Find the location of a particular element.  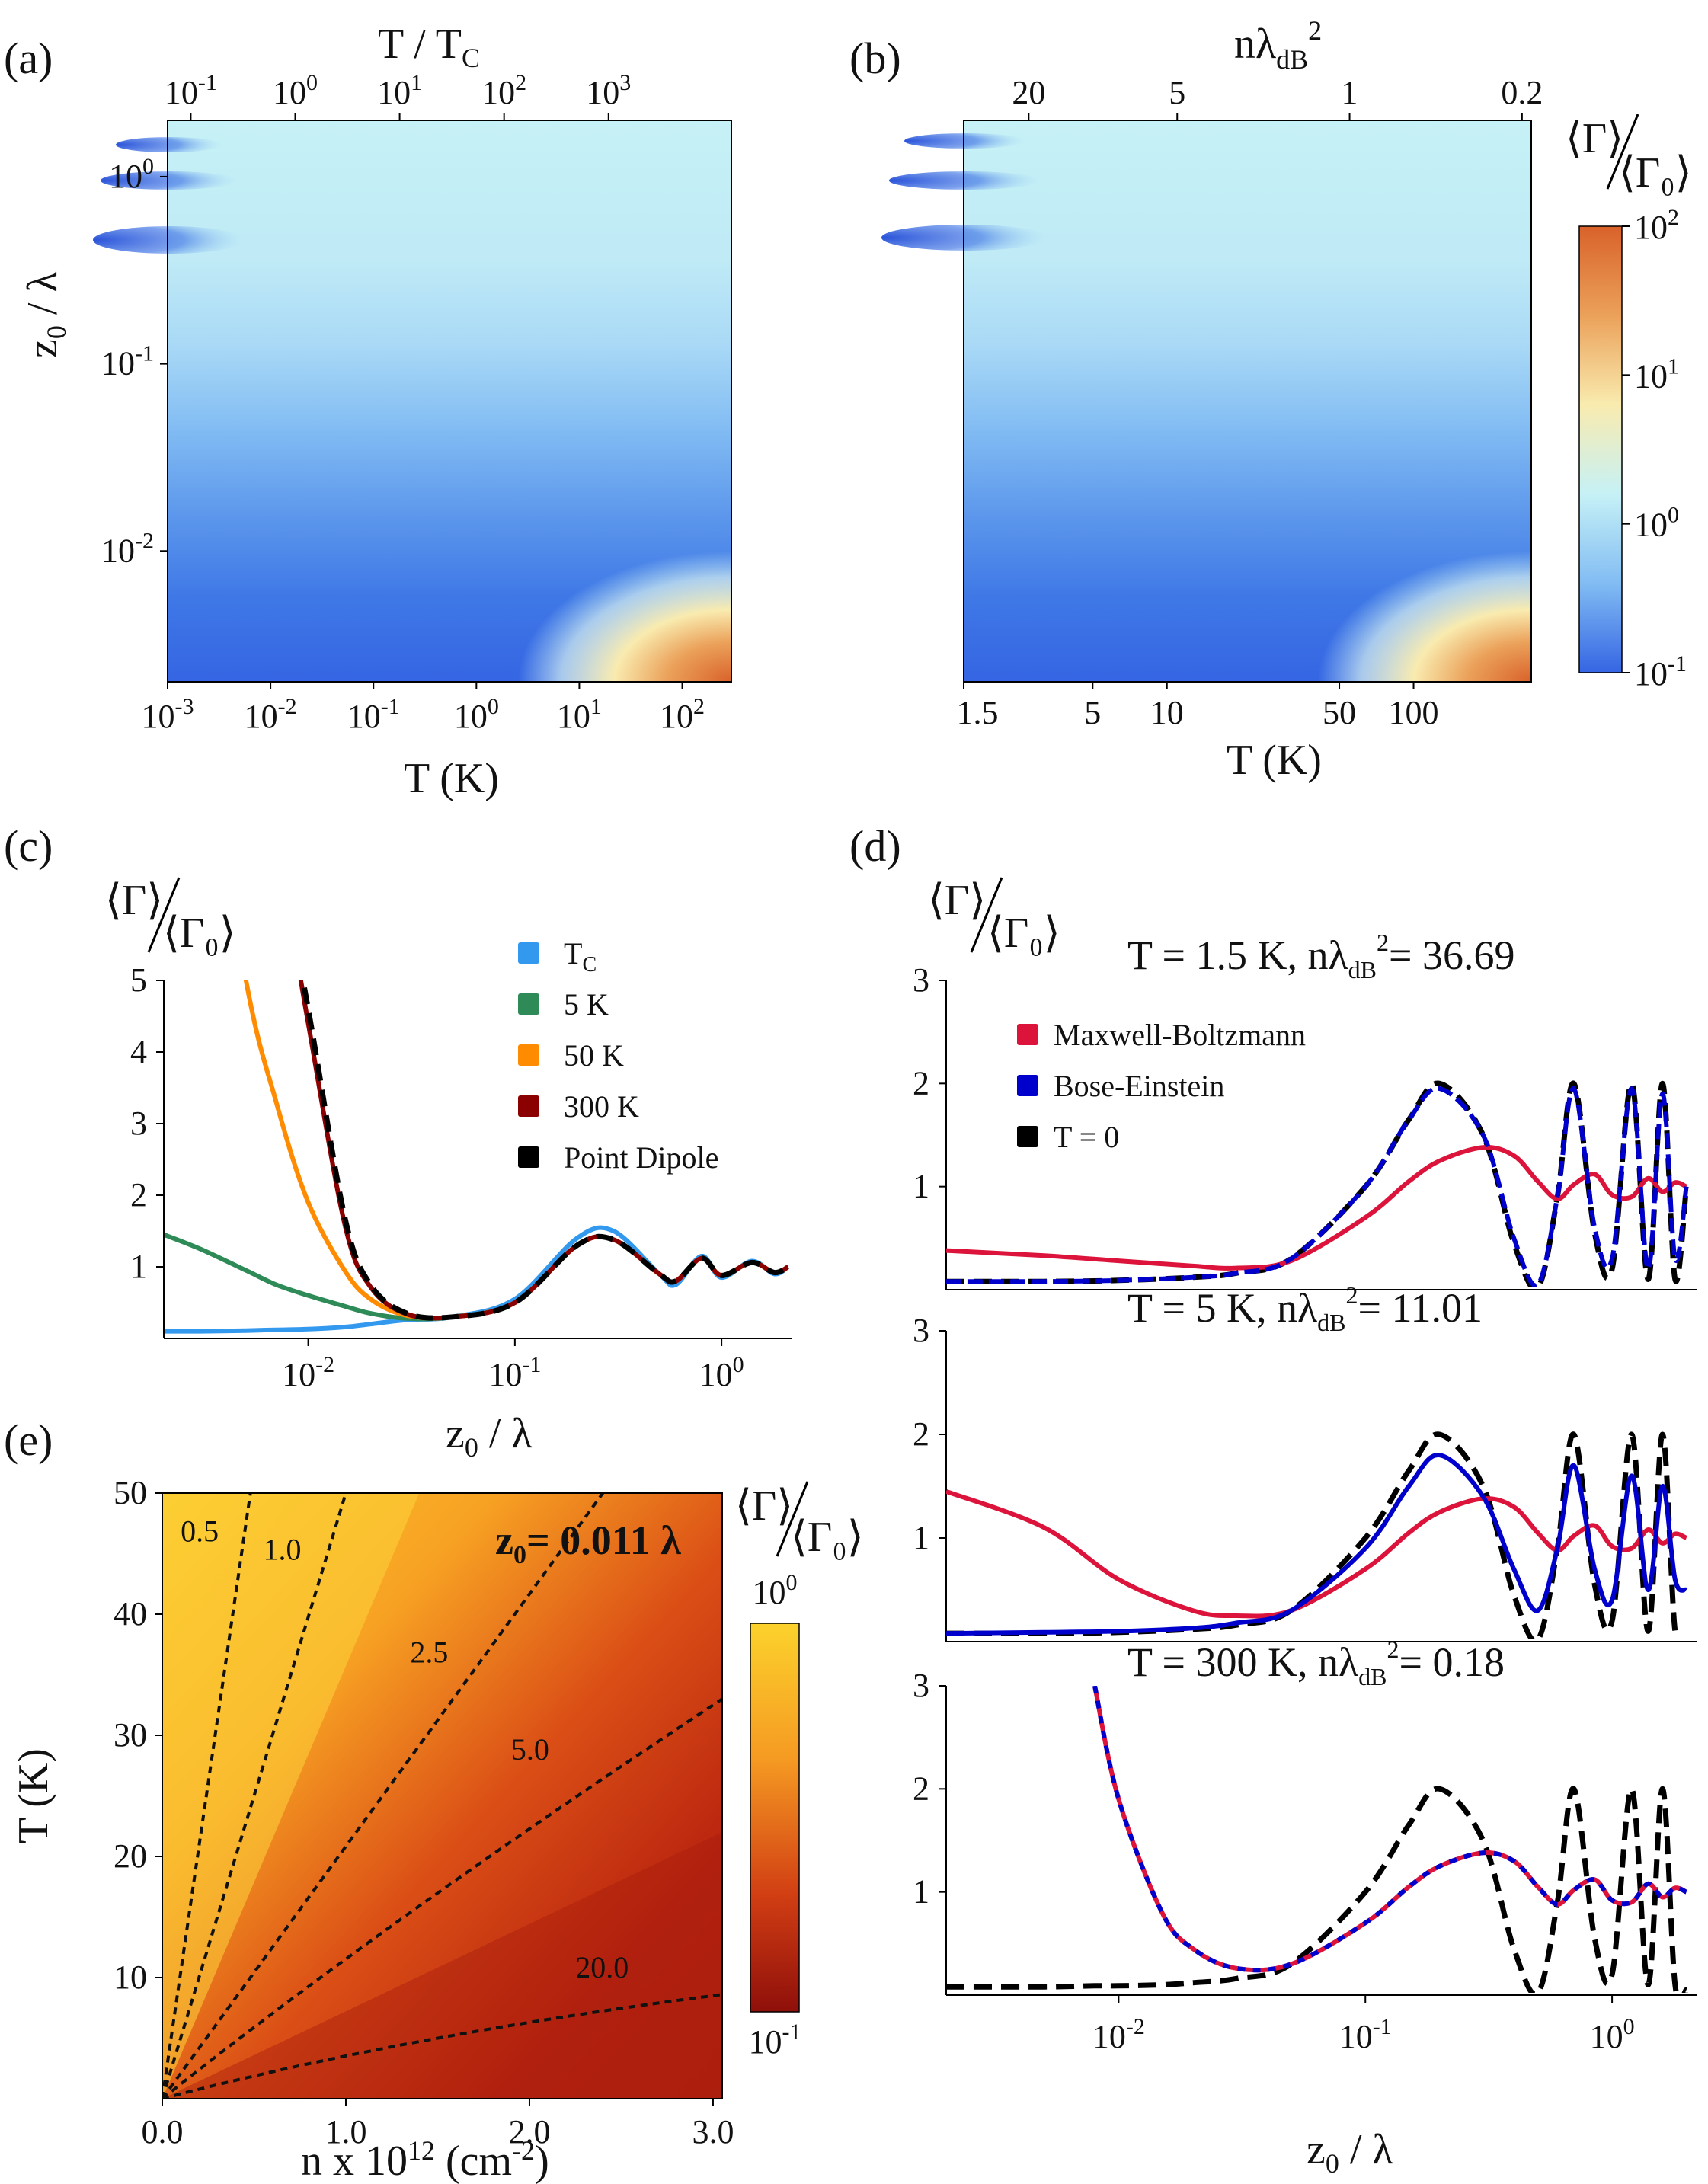

tick-label: 1.0 is located at coordinates (346, 2131).